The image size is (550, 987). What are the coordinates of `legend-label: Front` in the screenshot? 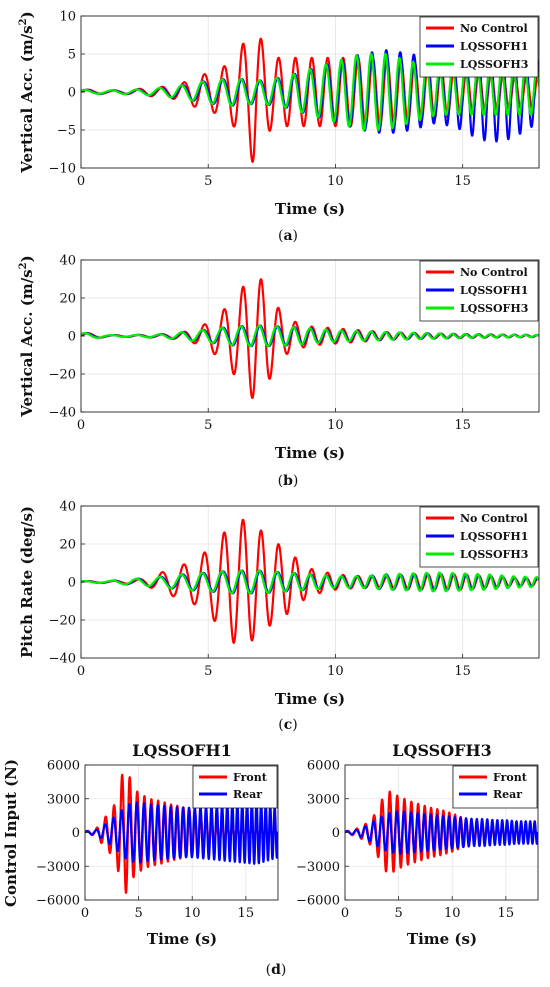 It's located at (510, 777).